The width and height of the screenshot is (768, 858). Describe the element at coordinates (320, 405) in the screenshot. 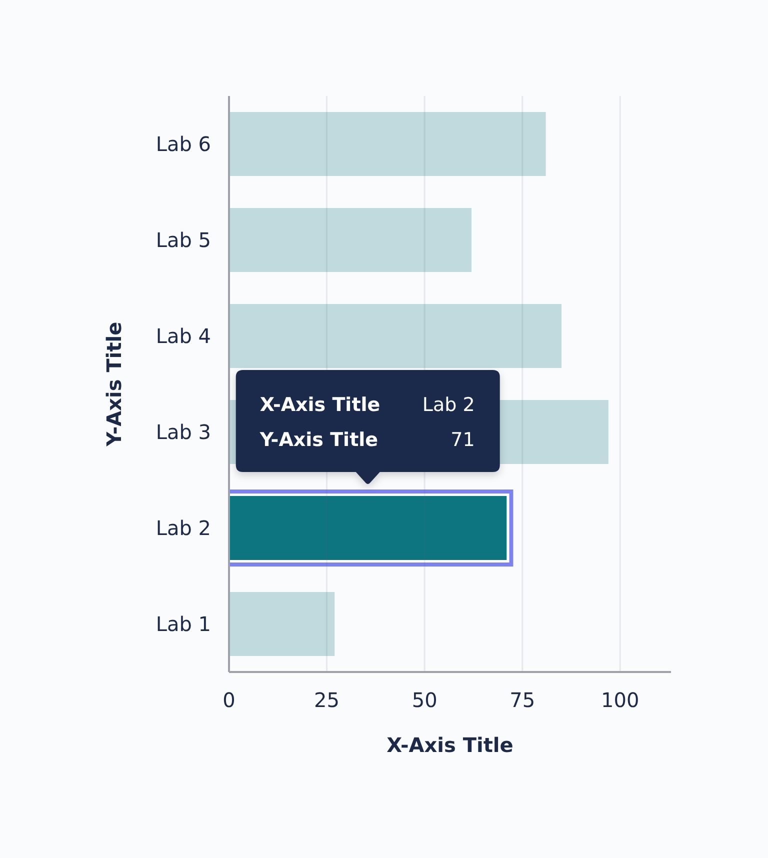

I see `annotation: X-Axis Title` at that location.